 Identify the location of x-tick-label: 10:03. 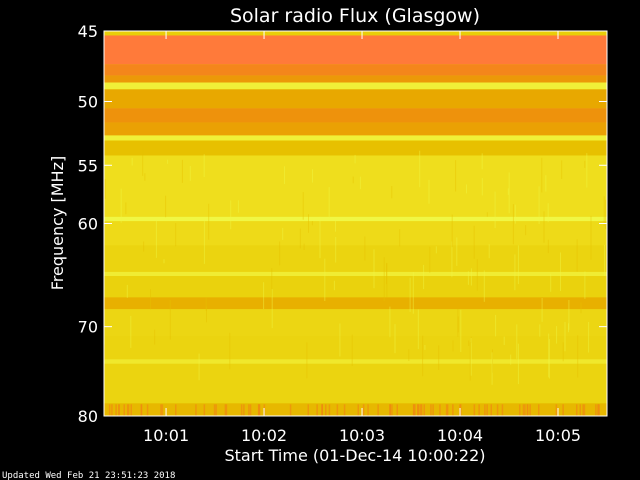
(362, 435).